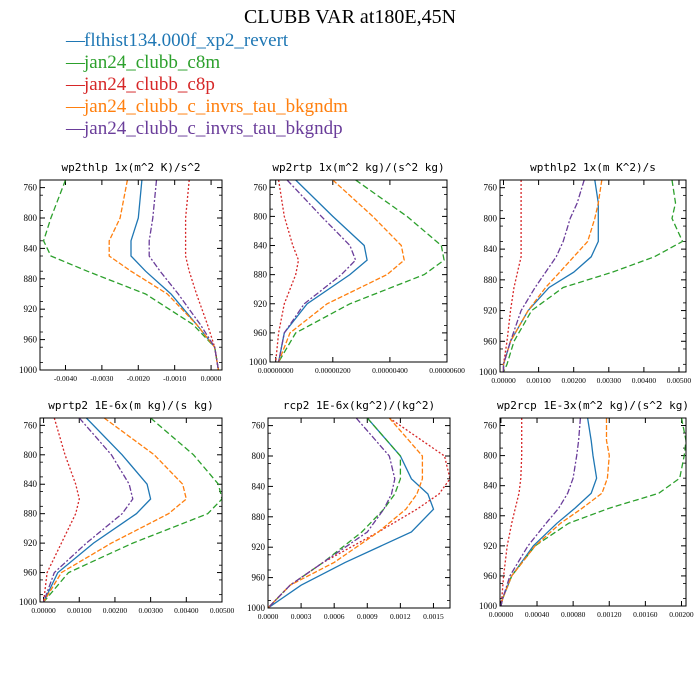  I want to click on x-tick-label: 0.0009, so click(367, 616).